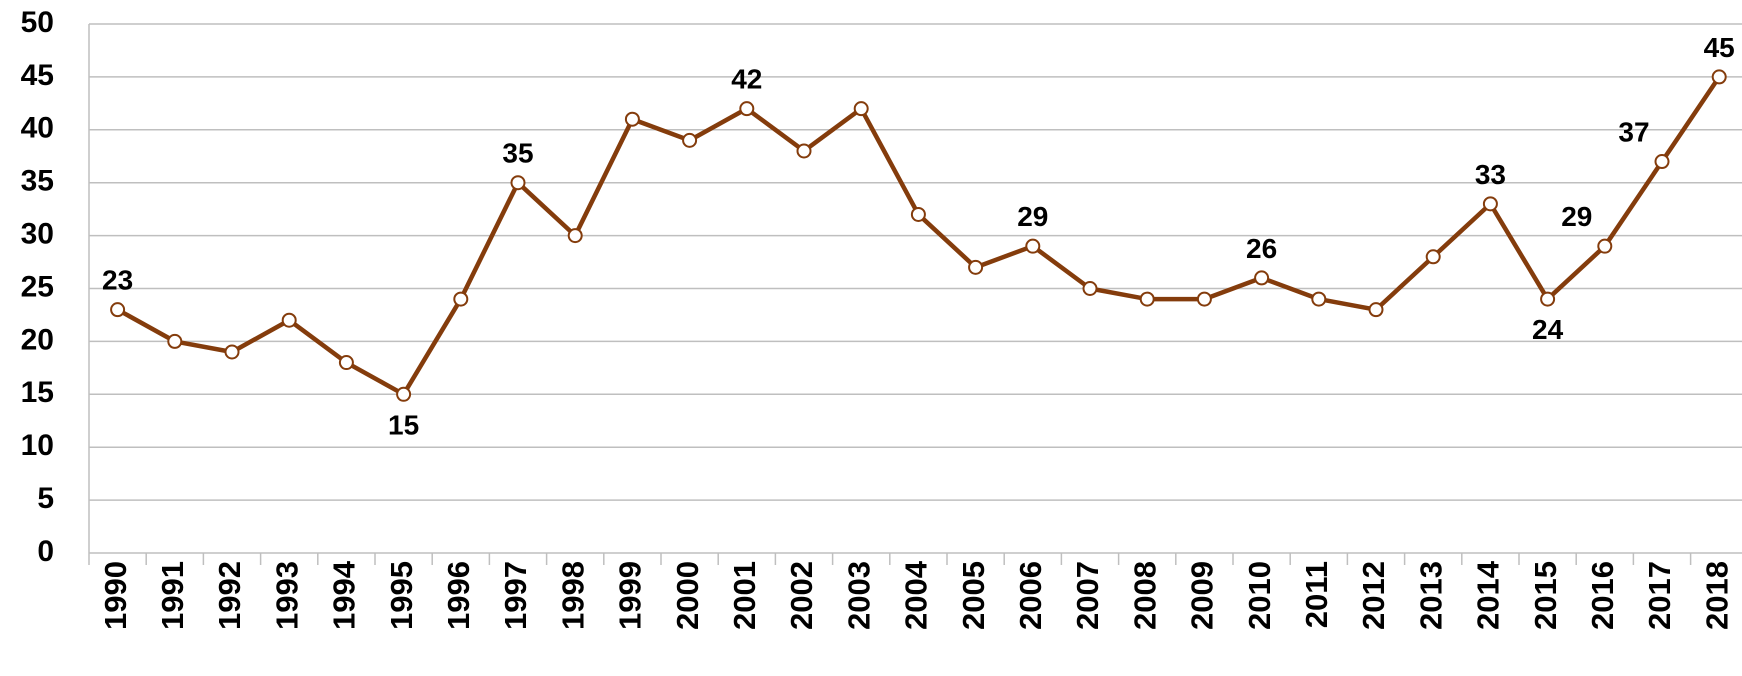 This screenshot has height=676, width=1742. What do you see at coordinates (1716, 595) in the screenshot?
I see `x-tick-label: 2018` at bounding box center [1716, 595].